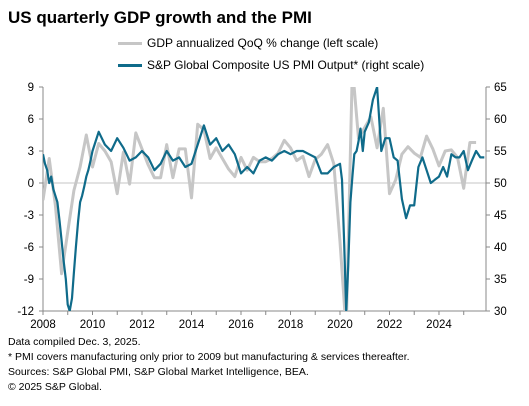 This screenshot has width=529, height=406. I want to click on chart-title: US quarterly GDP growth and the PMI, so click(160, 17).